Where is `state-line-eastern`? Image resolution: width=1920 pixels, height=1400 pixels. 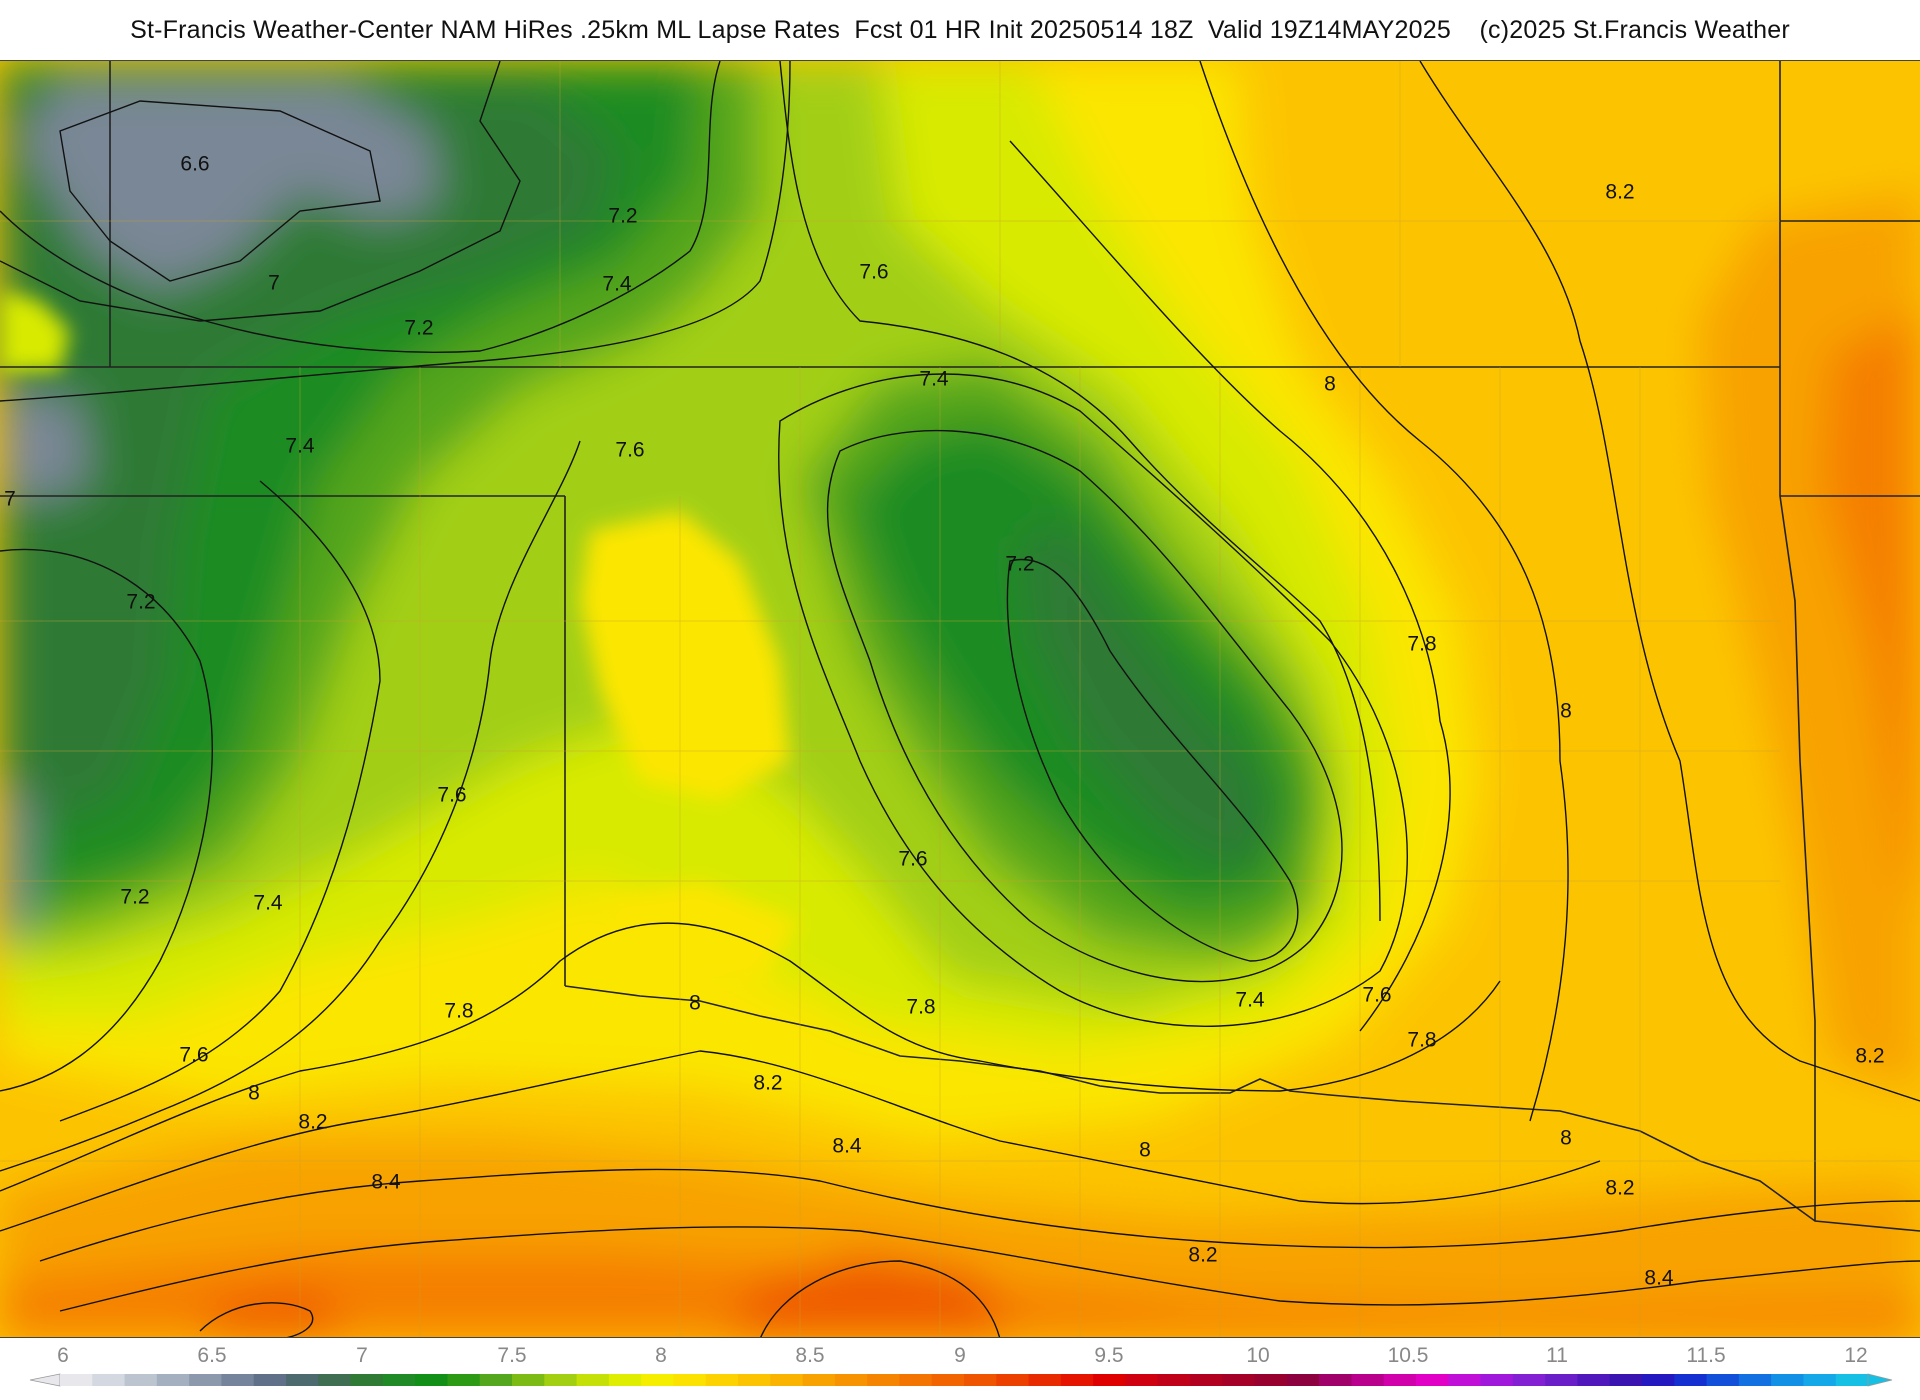 state-line-eastern is located at coordinates (1797, 641).